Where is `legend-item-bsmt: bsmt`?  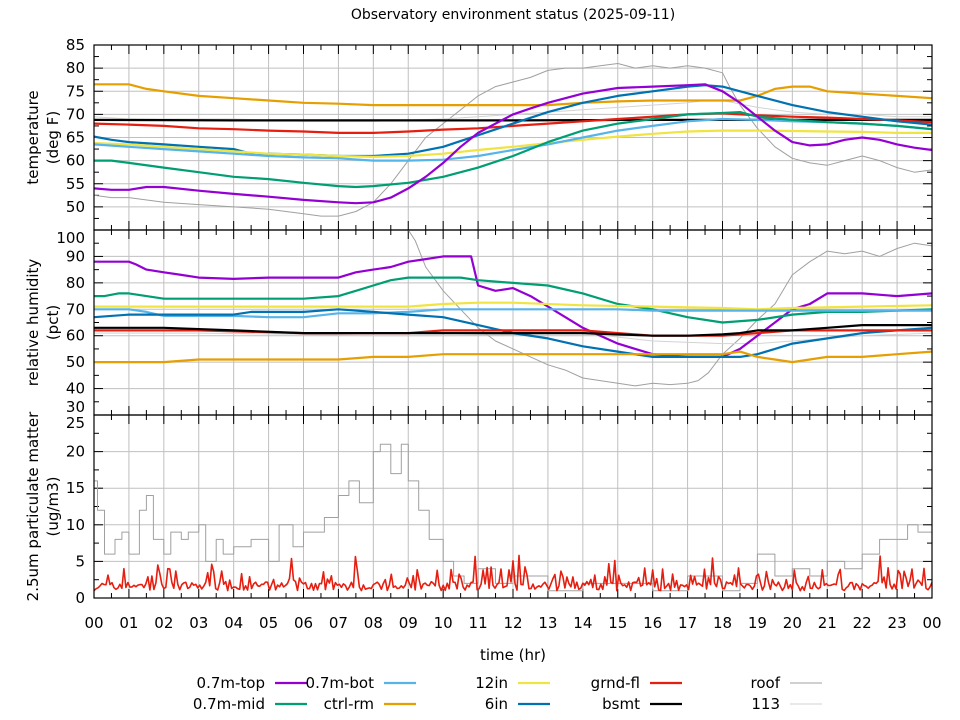
legend-item-bsmt: bsmt is located at coordinates (642, 704).